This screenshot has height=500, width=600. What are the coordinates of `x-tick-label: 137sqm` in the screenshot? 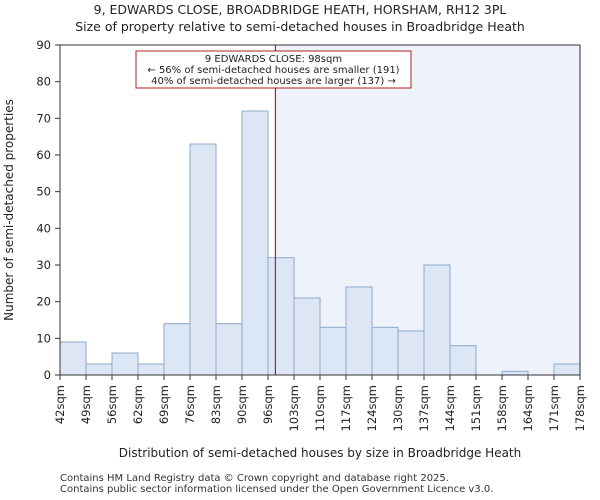 It's located at (424, 408).